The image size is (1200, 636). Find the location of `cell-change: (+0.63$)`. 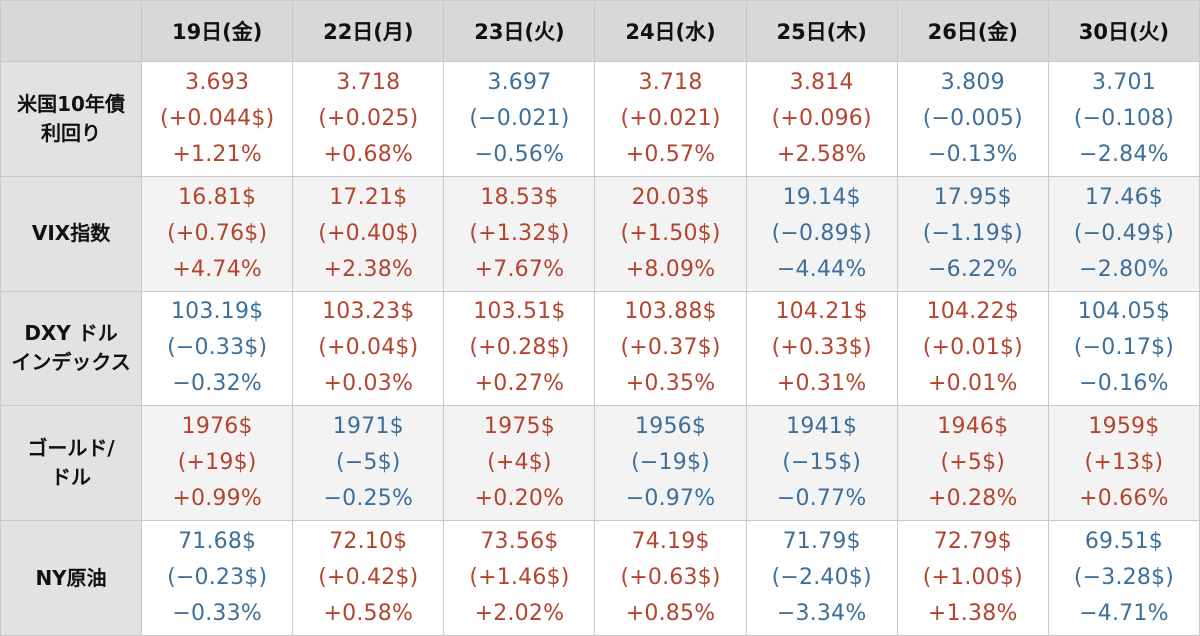

cell-change: (+0.63$) is located at coordinates (670, 578).